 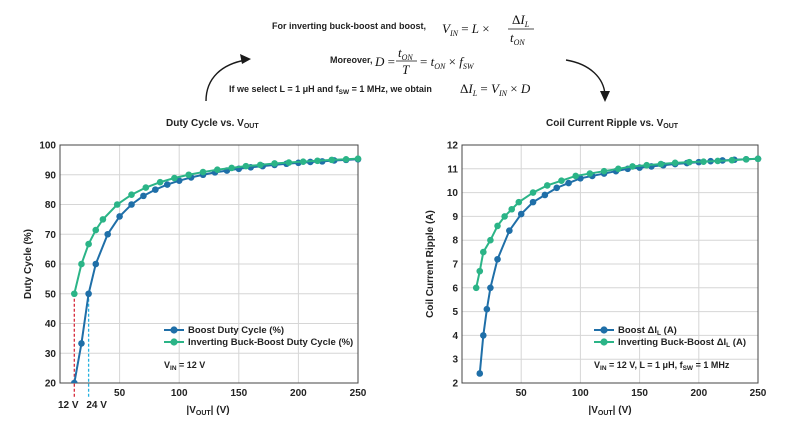 I want to click on ripple-y-tick-label: 7, so click(x=455, y=265).